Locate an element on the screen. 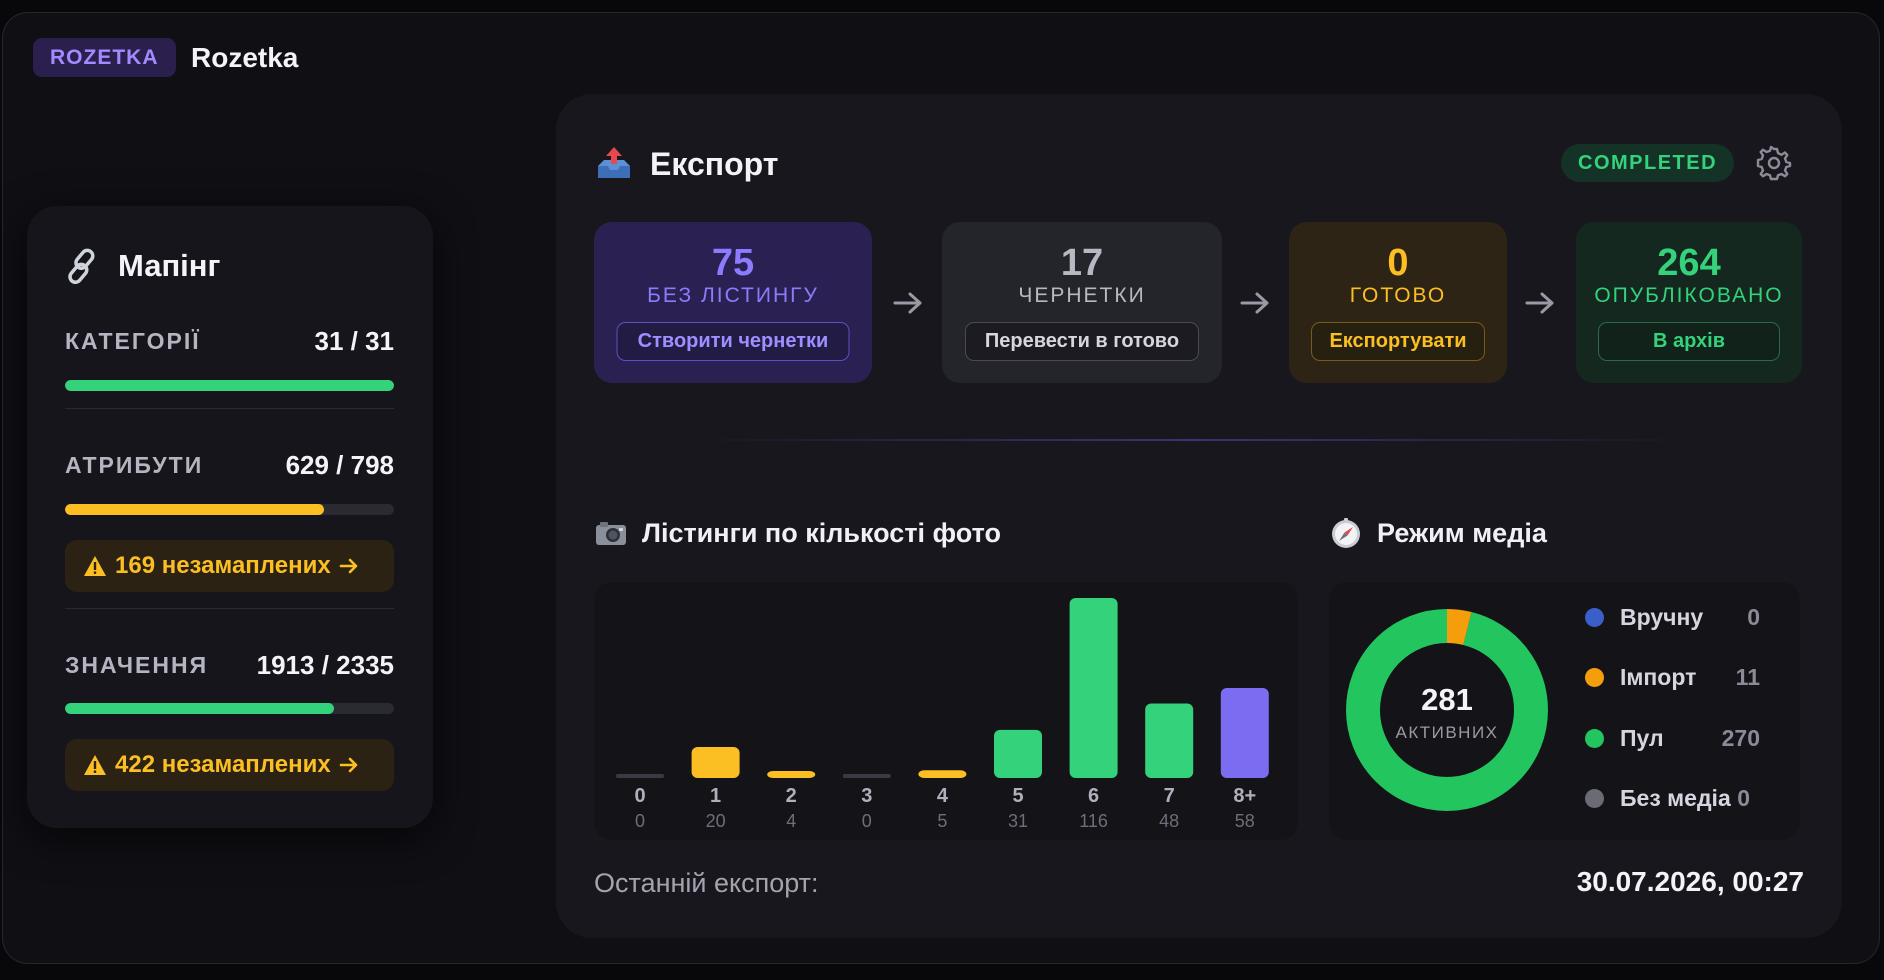  data-label: 31 is located at coordinates (1018, 821).